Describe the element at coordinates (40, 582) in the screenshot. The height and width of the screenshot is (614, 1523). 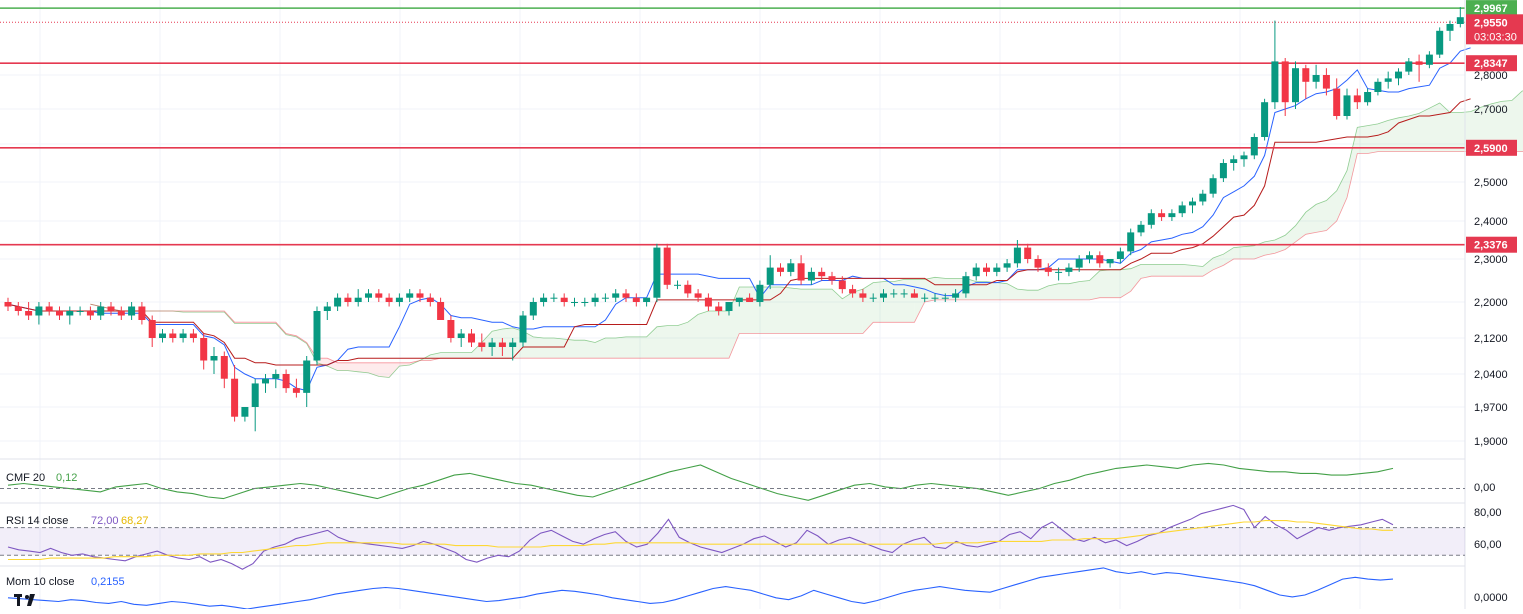
I see `mom-title: Mom 10 close` at that location.